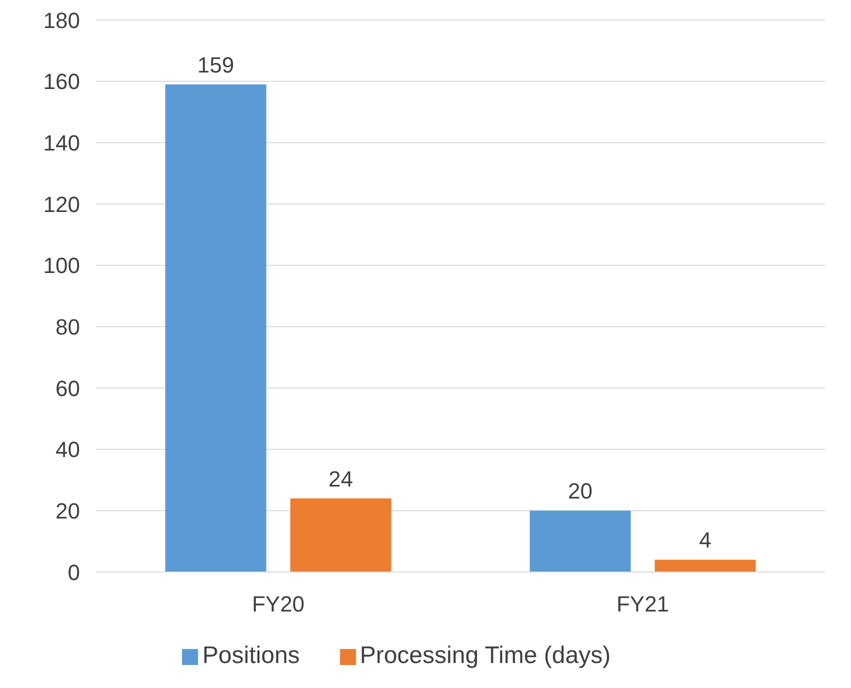  What do you see at coordinates (485, 655) in the screenshot?
I see `legend-label: Processing Time (days)` at bounding box center [485, 655].